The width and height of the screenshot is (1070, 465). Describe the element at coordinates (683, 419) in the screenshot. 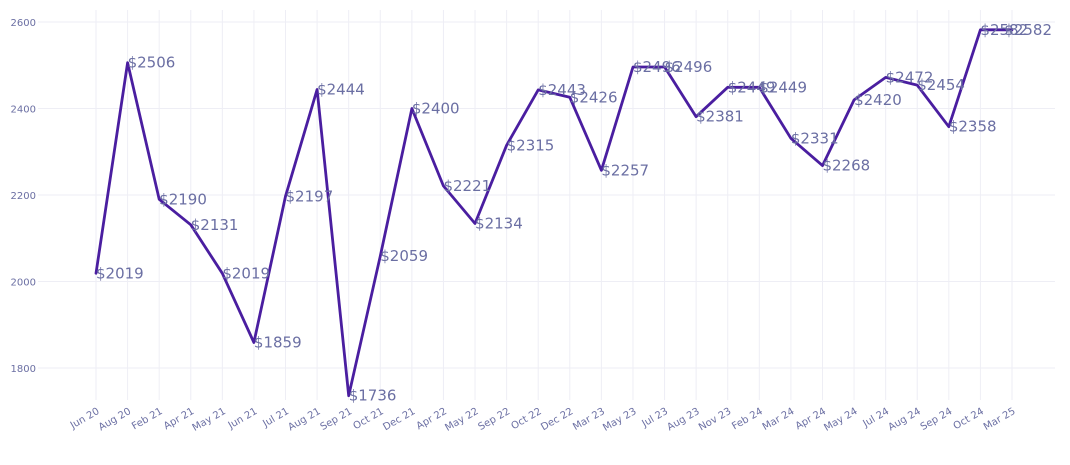

I see `x-tick-label: Aug 23` at that location.